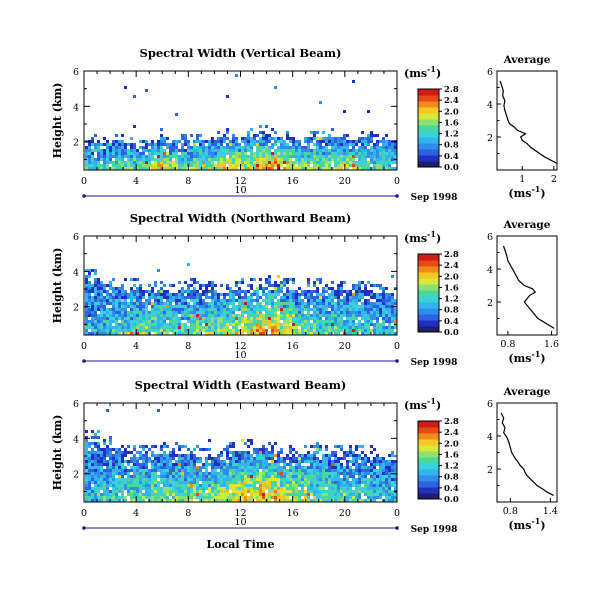 This screenshot has height=598, width=614. Describe the element at coordinates (527, 60) in the screenshot. I see `average-title: Average` at that location.